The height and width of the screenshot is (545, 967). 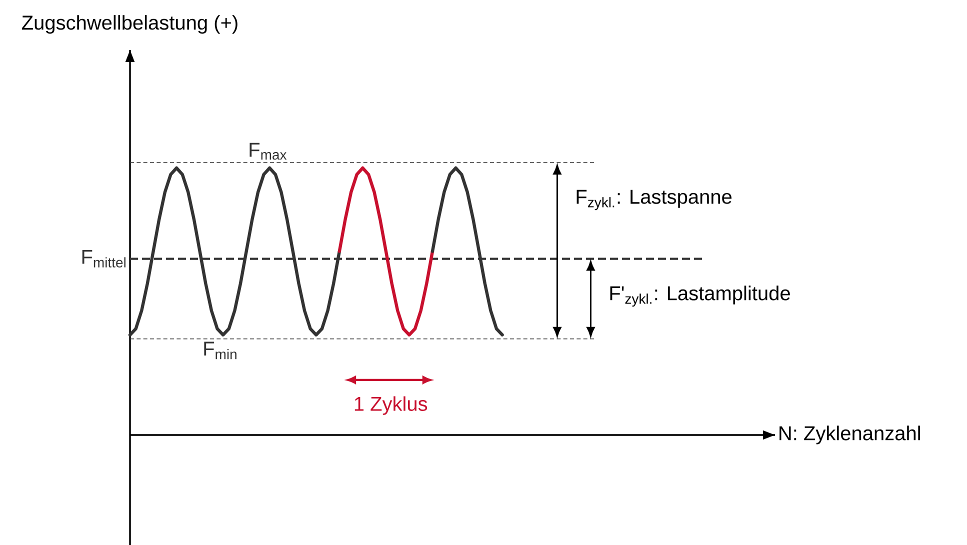 I want to click on ref-line-label: F$_{max}$, so click(x=268, y=151).